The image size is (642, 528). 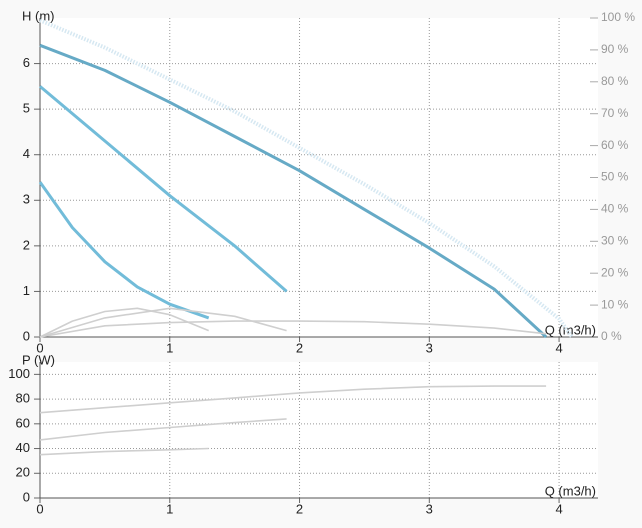 What do you see at coordinates (615, 145) in the screenshot?
I see `y2-tick-label: 60 %` at bounding box center [615, 145].